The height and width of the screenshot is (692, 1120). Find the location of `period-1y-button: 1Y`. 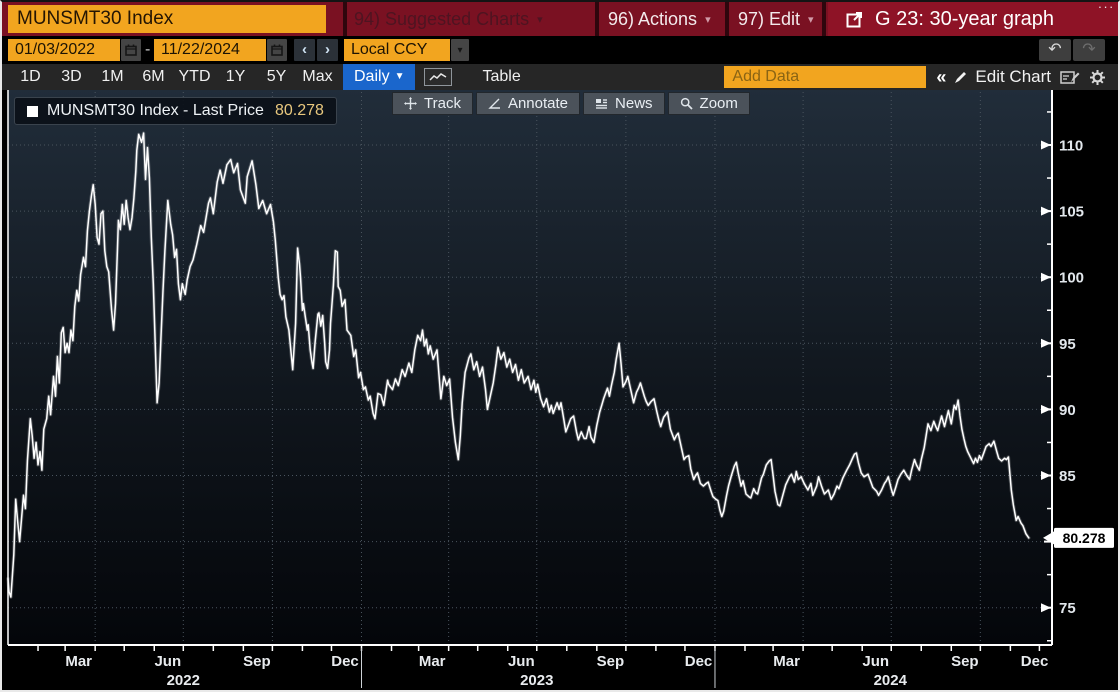

period-1y-button: 1Y is located at coordinates (235, 76).